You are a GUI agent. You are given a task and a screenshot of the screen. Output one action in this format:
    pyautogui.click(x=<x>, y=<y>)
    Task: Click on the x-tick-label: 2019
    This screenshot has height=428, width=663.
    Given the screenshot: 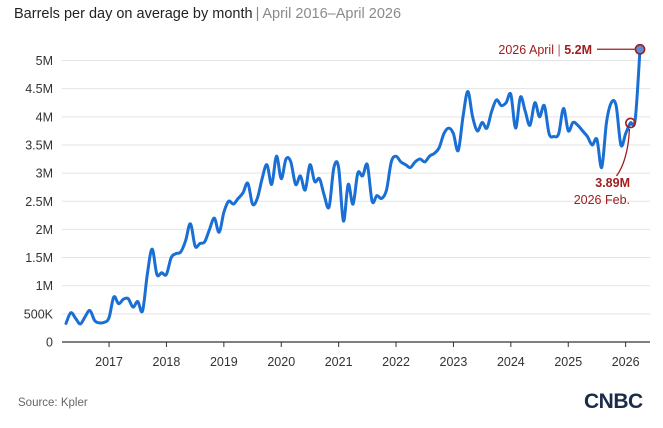 What is the action you would take?
    pyautogui.click(x=224, y=362)
    